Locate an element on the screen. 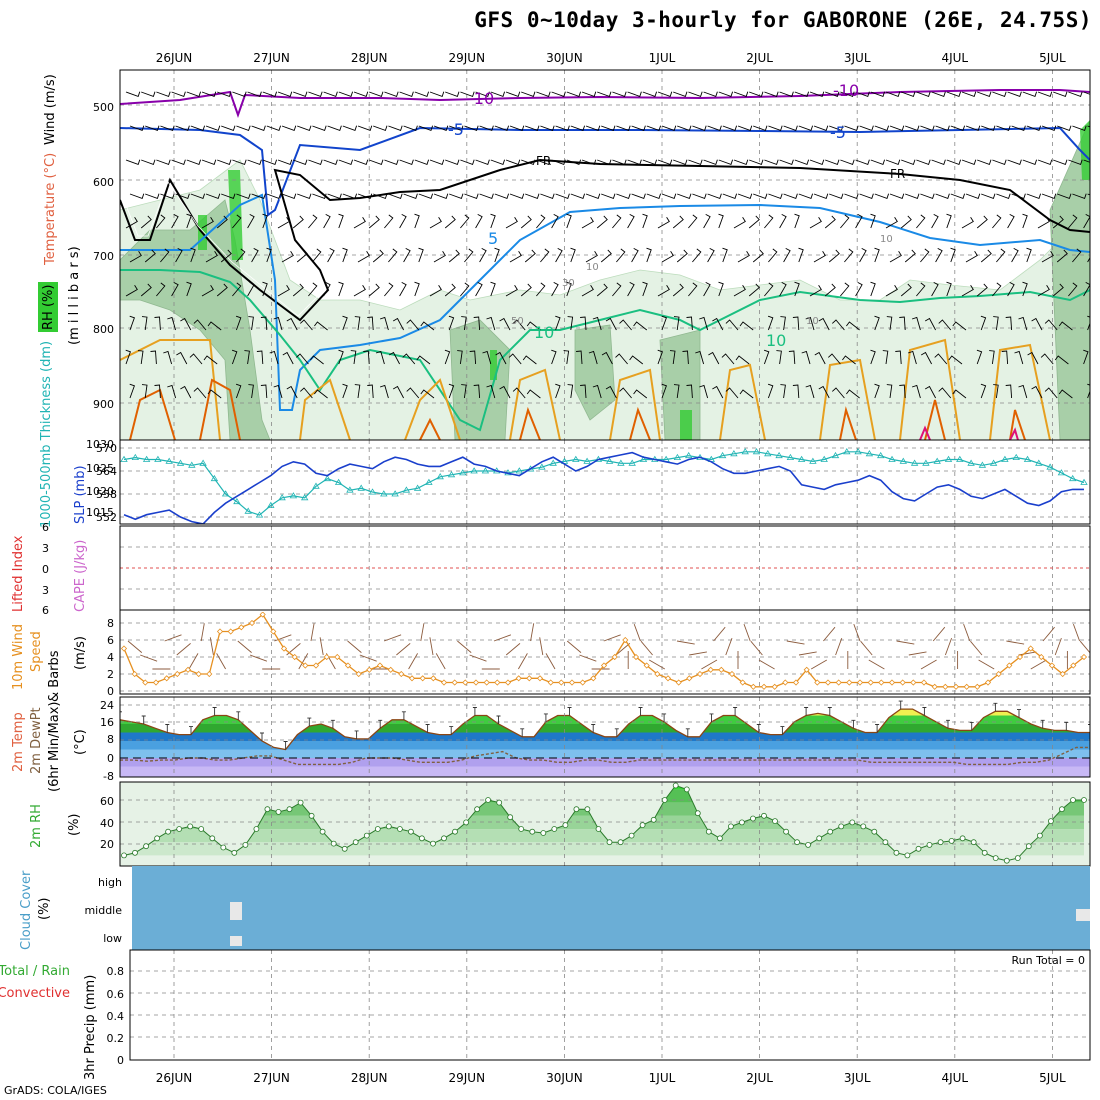  date-label-bottom: 4JUL is located at coordinates (954, 1078).